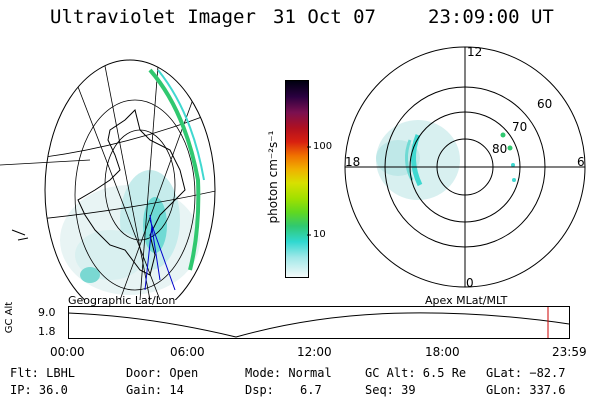 Image resolution: width=600 pixels, height=400 pixels. Describe the element at coordinates (47, 331) in the screenshot. I see `alt-tick-low: 1.8` at that location.